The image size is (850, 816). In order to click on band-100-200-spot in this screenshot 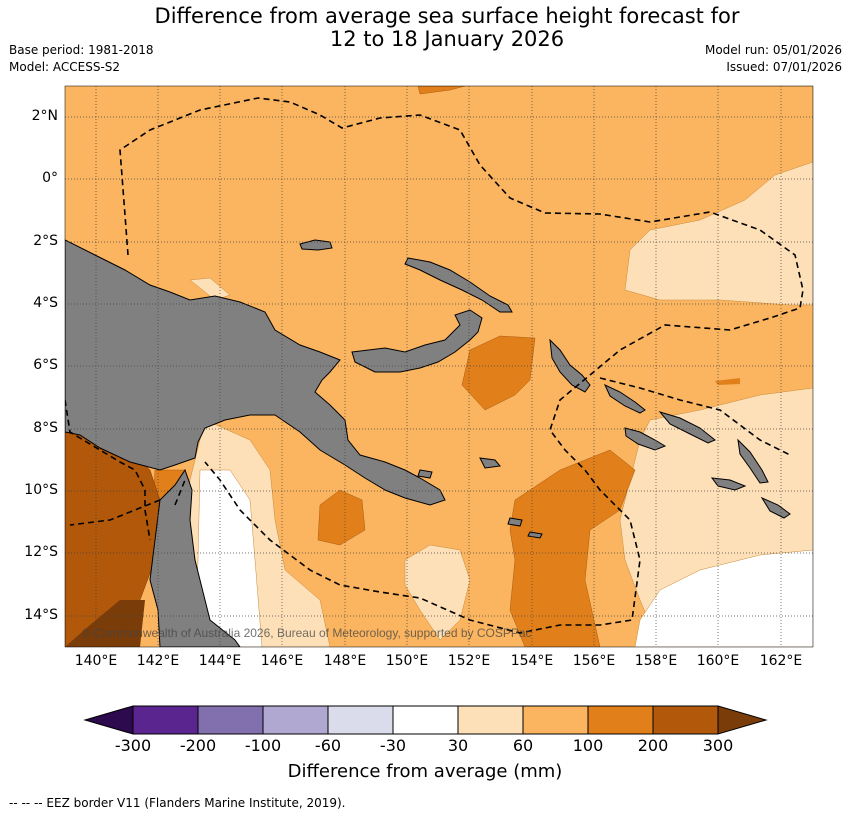, I will do `click(727, 381)`.